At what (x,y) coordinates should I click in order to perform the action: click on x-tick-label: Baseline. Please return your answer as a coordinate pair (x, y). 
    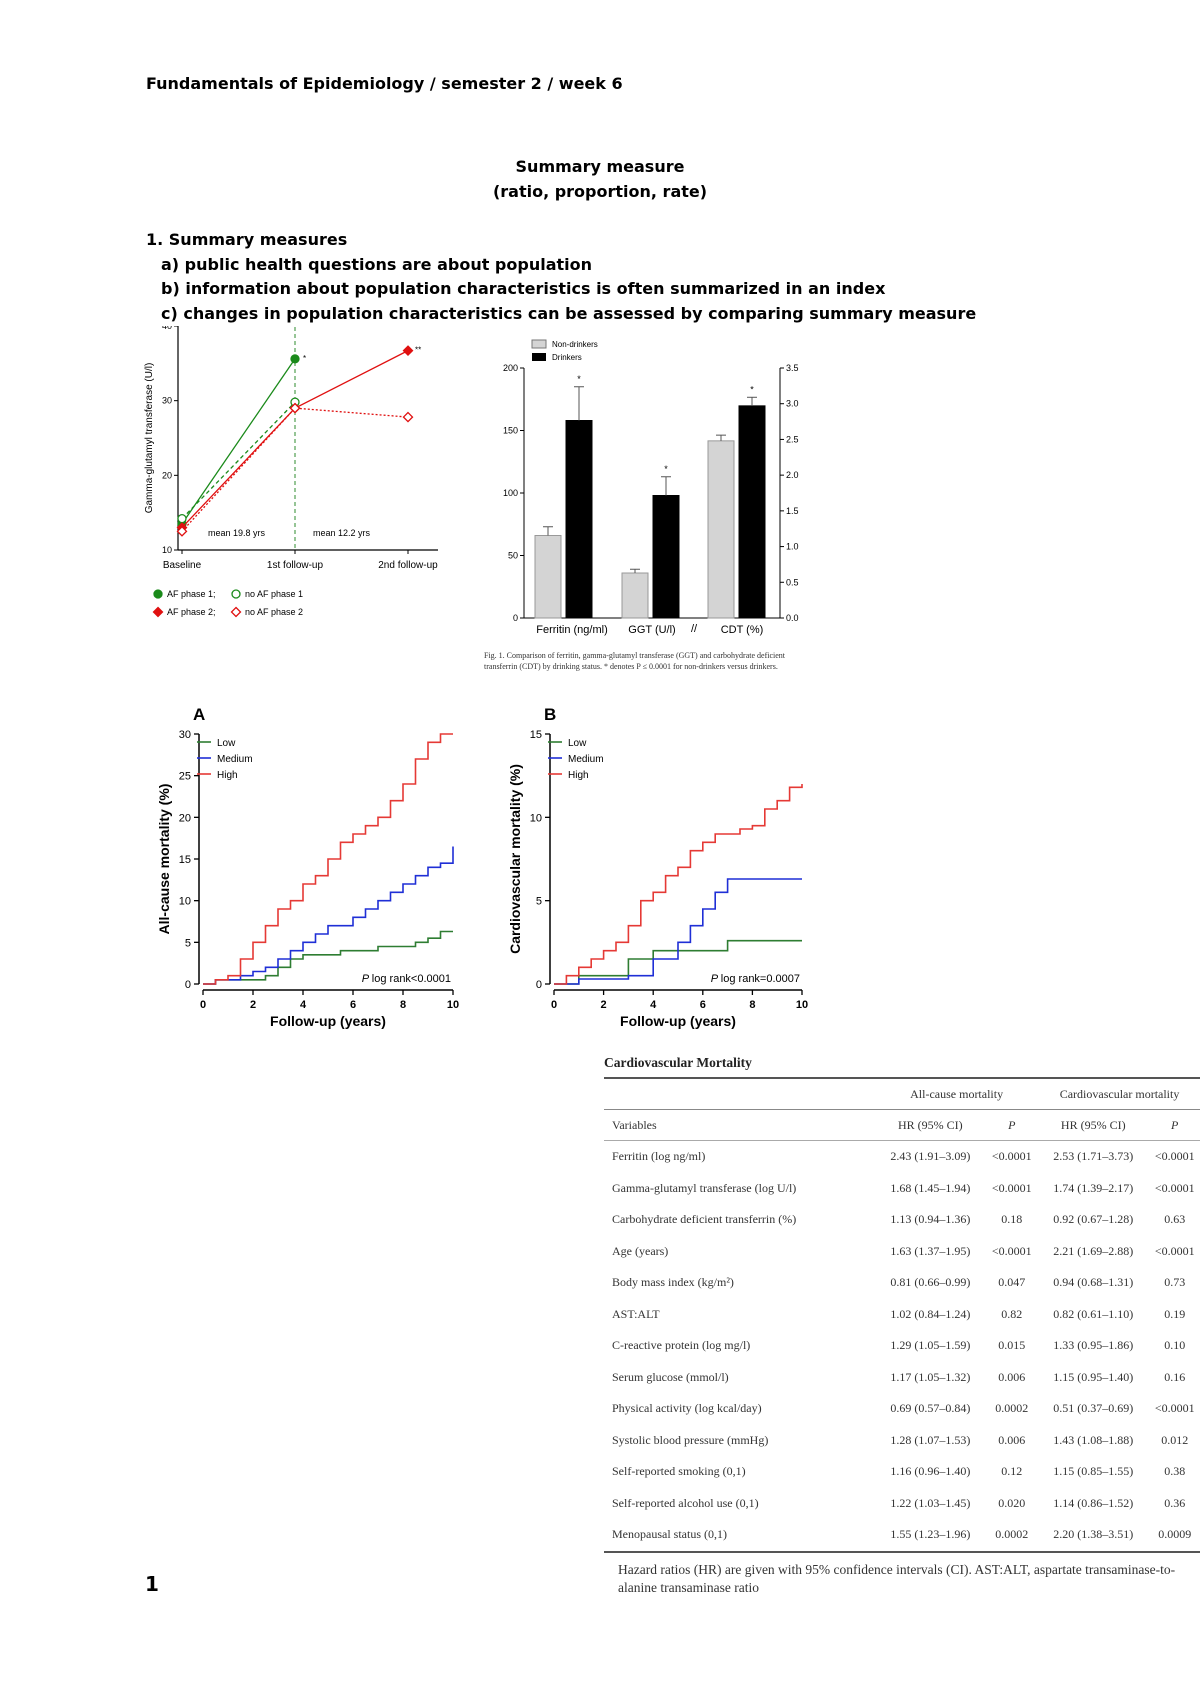
    Looking at the image, I should click on (182, 565).